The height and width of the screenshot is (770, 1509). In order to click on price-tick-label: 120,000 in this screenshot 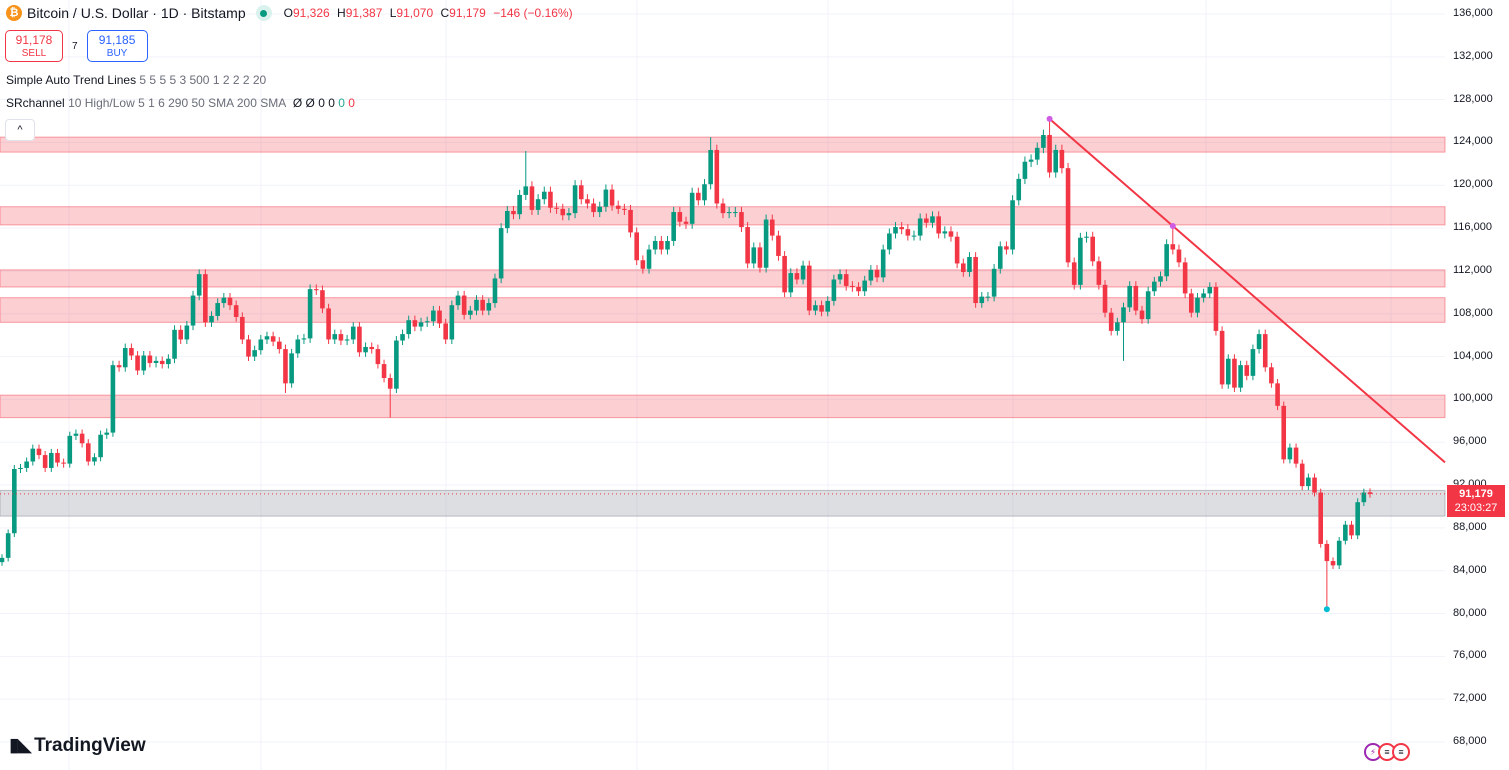, I will do `click(1473, 184)`.